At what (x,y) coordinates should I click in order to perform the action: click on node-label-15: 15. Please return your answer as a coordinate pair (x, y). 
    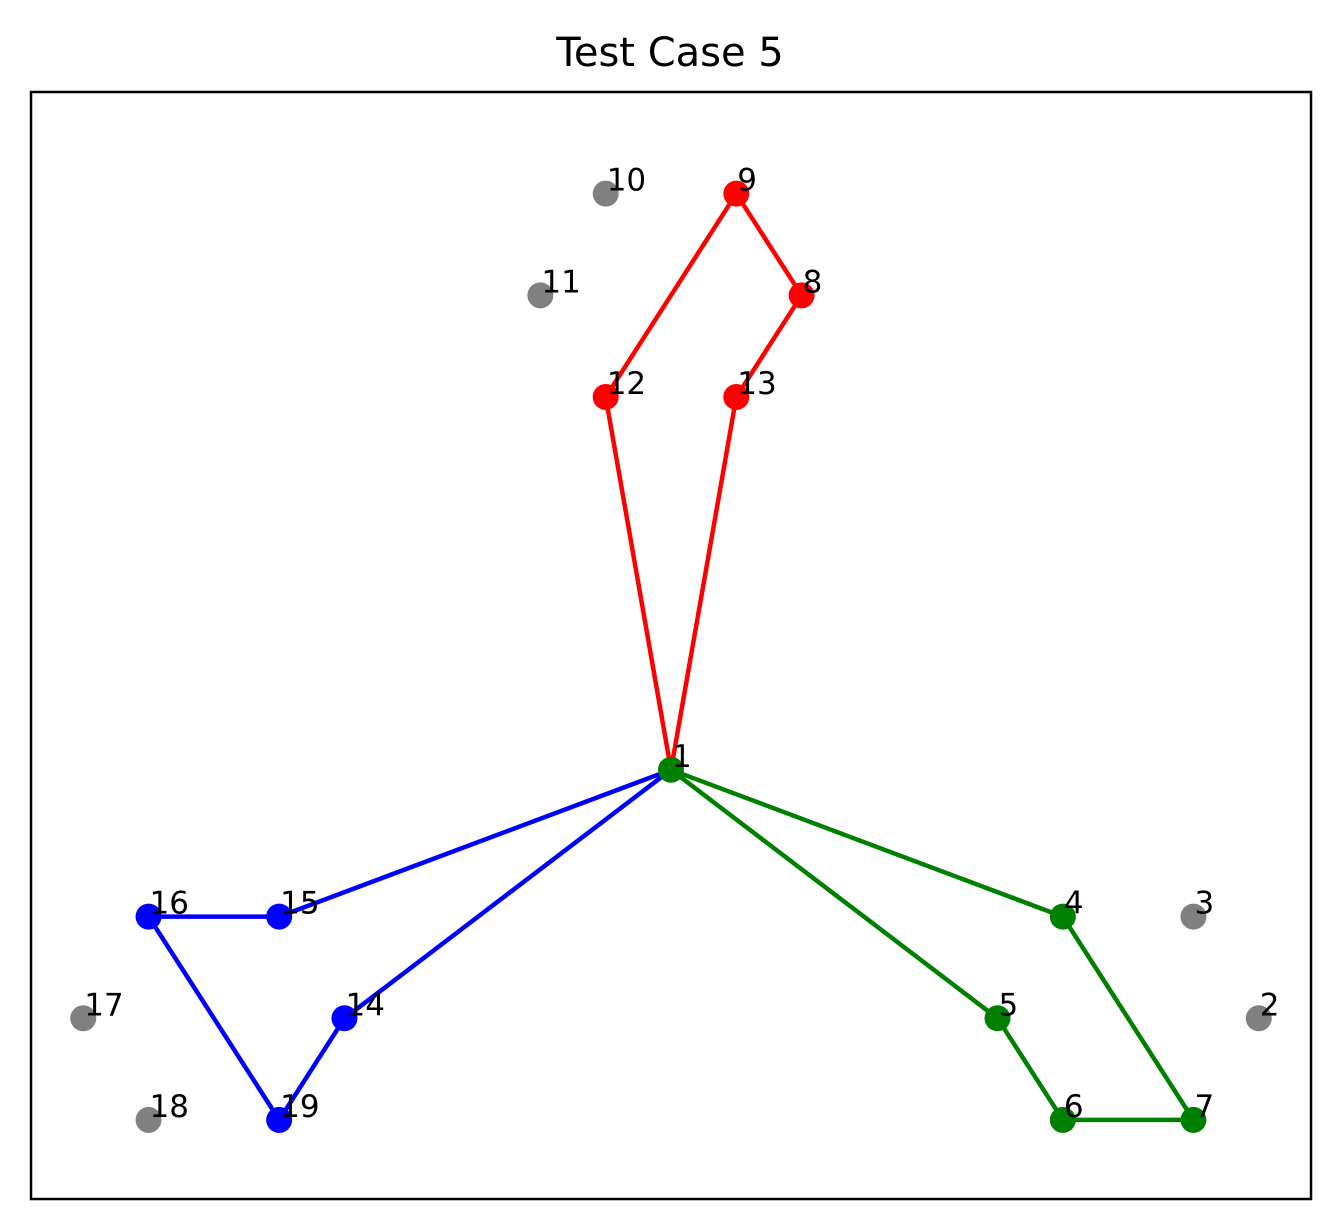
    Looking at the image, I should click on (299, 904).